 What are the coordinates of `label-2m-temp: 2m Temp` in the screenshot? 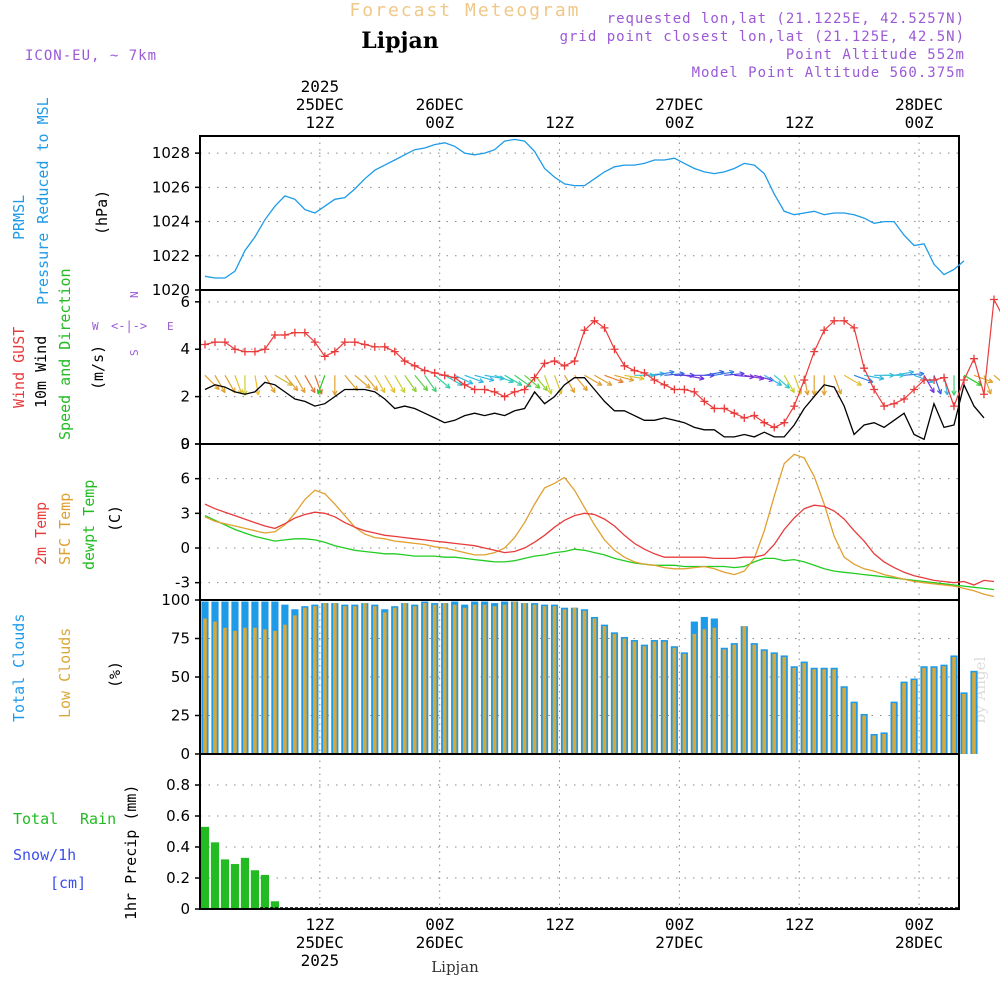 It's located at (41, 533).